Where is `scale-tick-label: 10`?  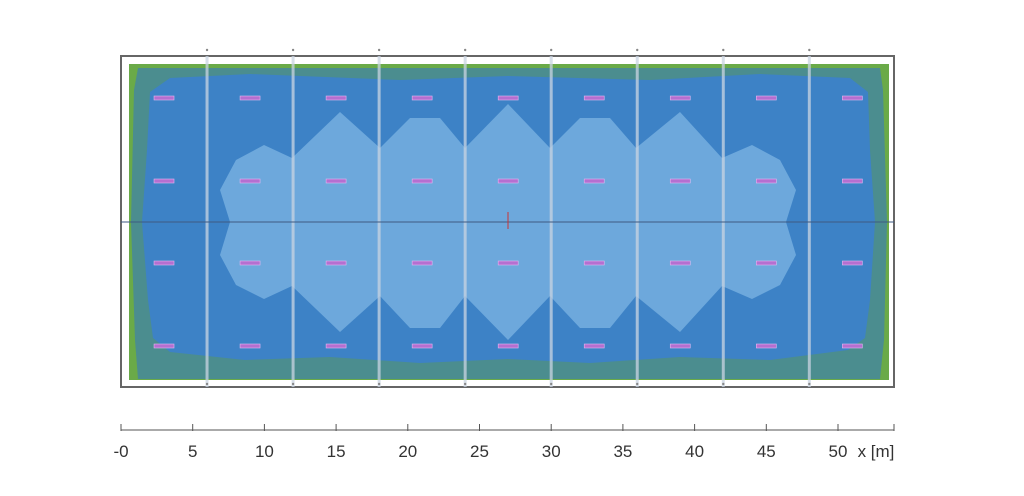 scale-tick-label: 10 is located at coordinates (264, 451).